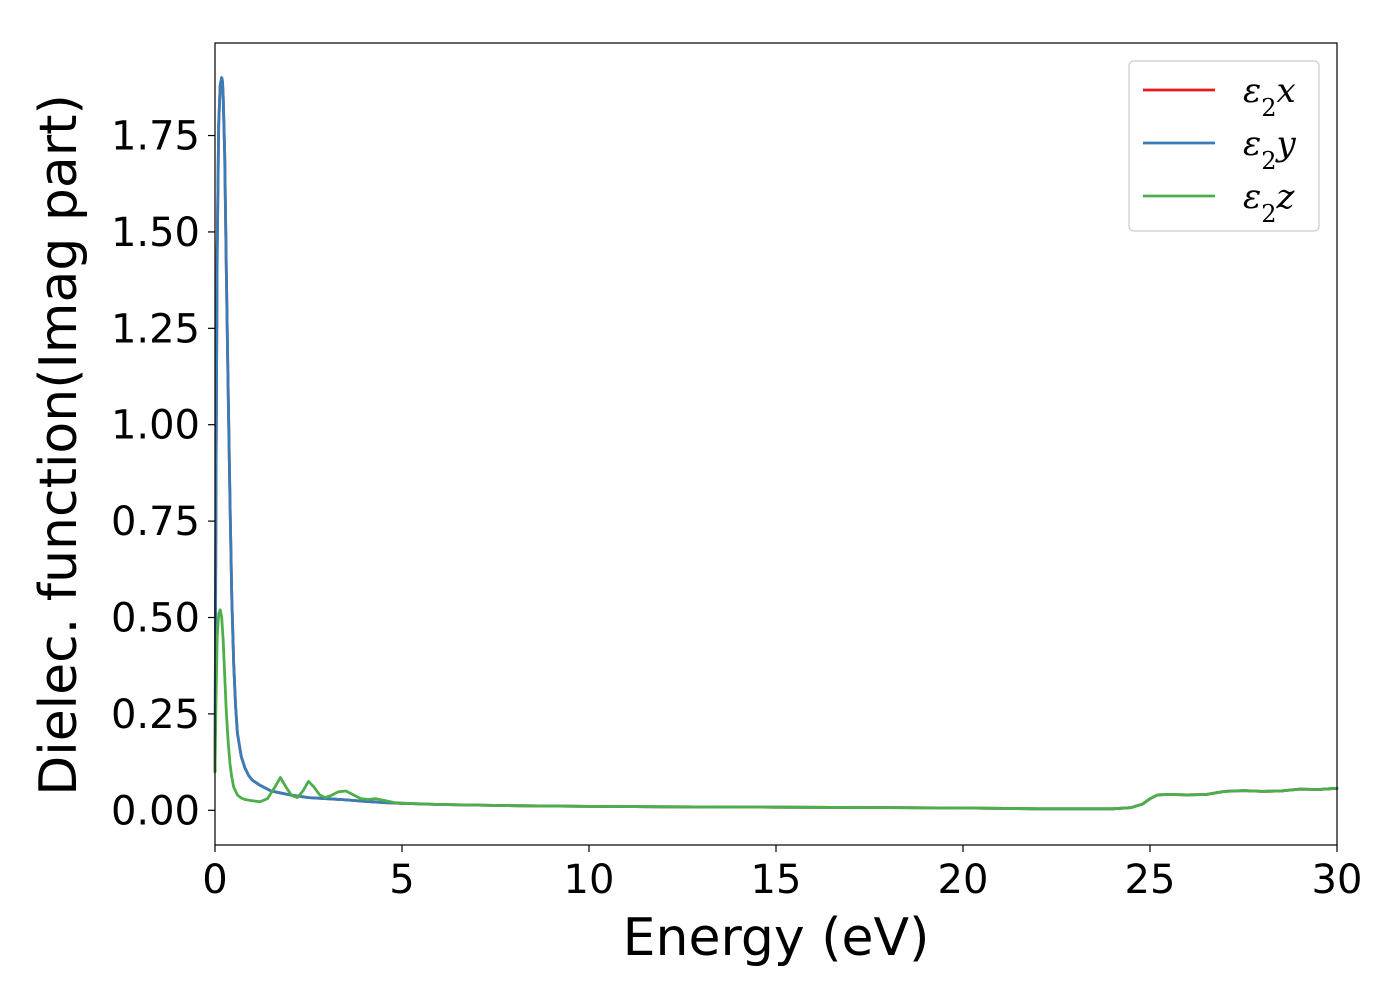 Image resolution: width=1400 pixels, height=1000 pixels. I want to click on legend-label: ε2x, so click(1269, 96).